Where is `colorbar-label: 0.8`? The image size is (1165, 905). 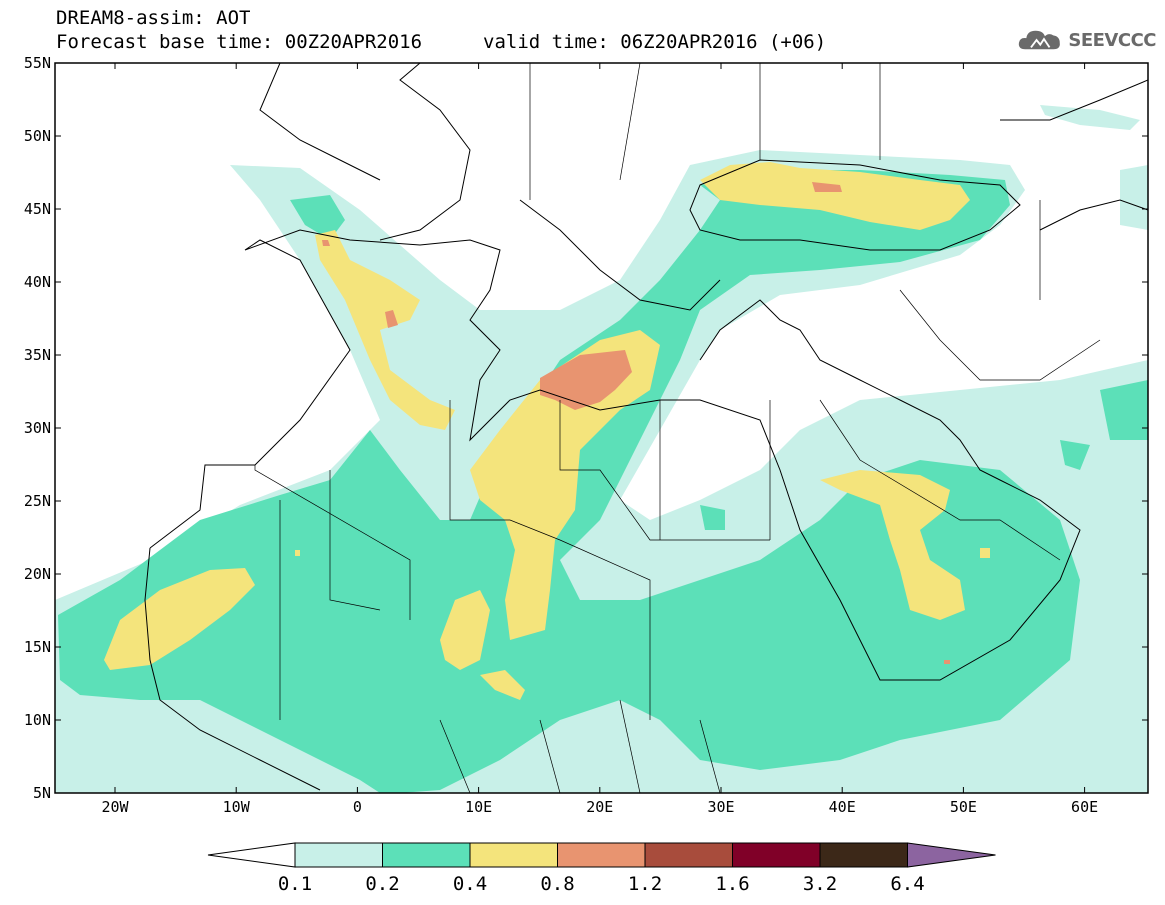
colorbar-label: 0.8 is located at coordinates (557, 884).